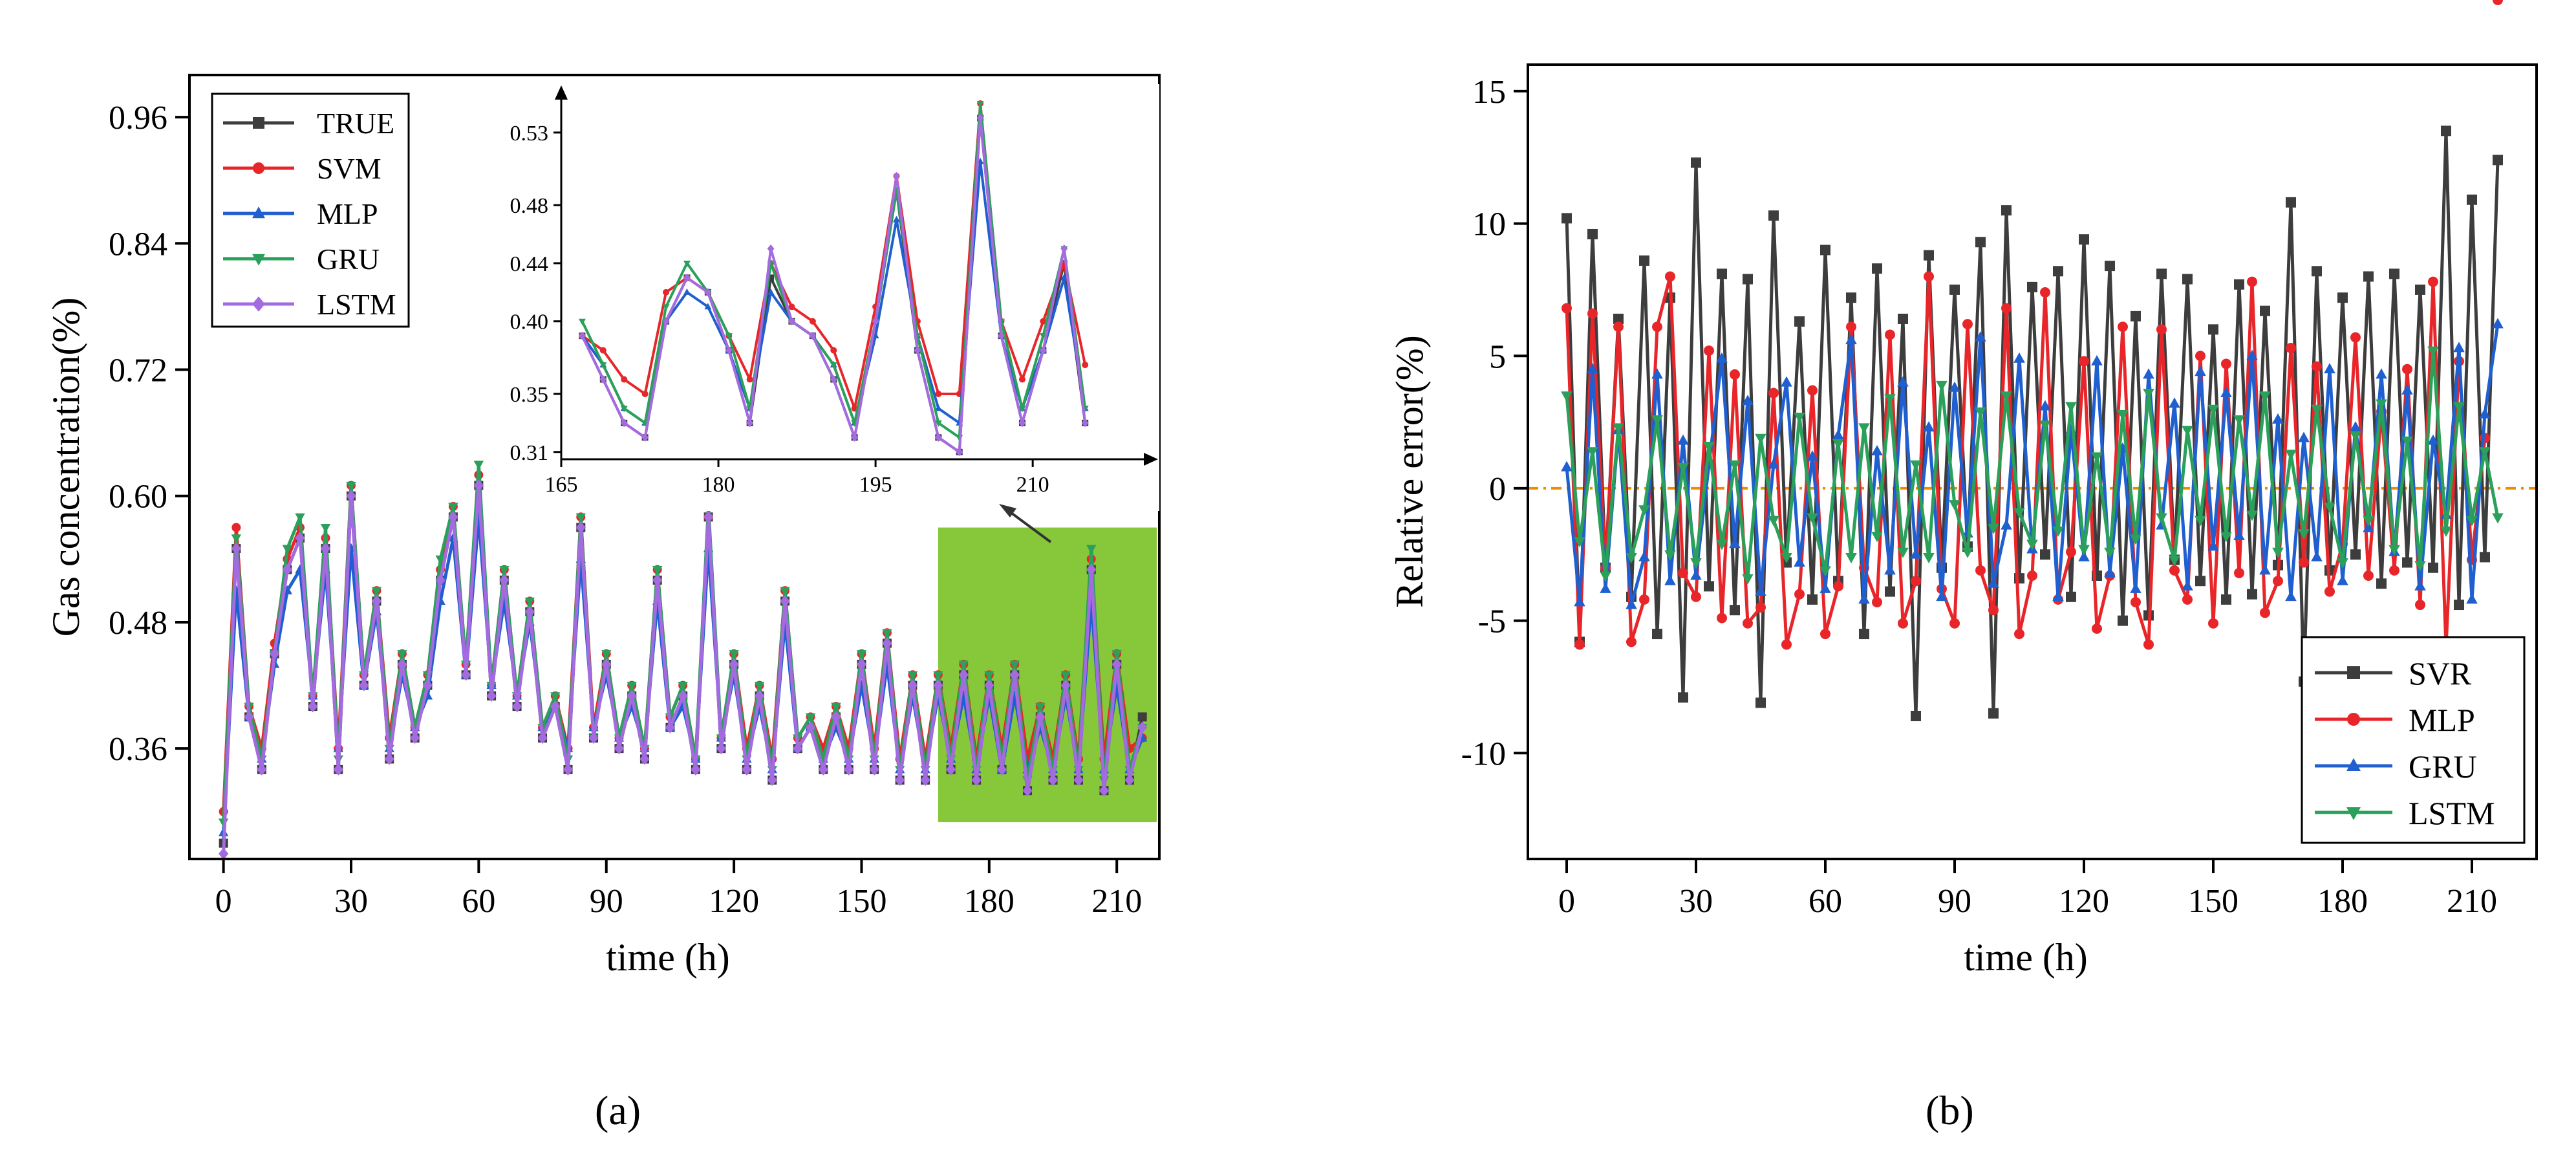 This screenshot has width=2576, height=1163. Describe the element at coordinates (355, 123) in the screenshot. I see `a-legend-label-true: TRUE` at that location.